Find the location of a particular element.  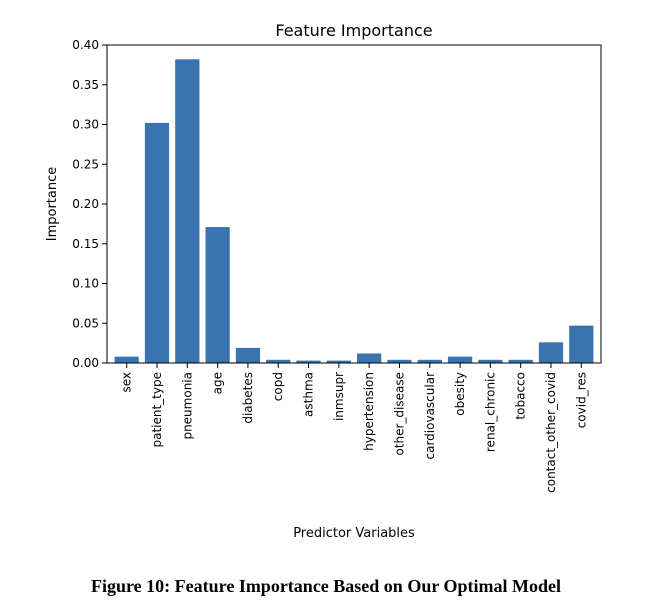

y-axis-ticks: 0.00 0.05 0.10 0.15 0.20 0.25 0.30 0.35 0.40 is located at coordinates (89, 204).